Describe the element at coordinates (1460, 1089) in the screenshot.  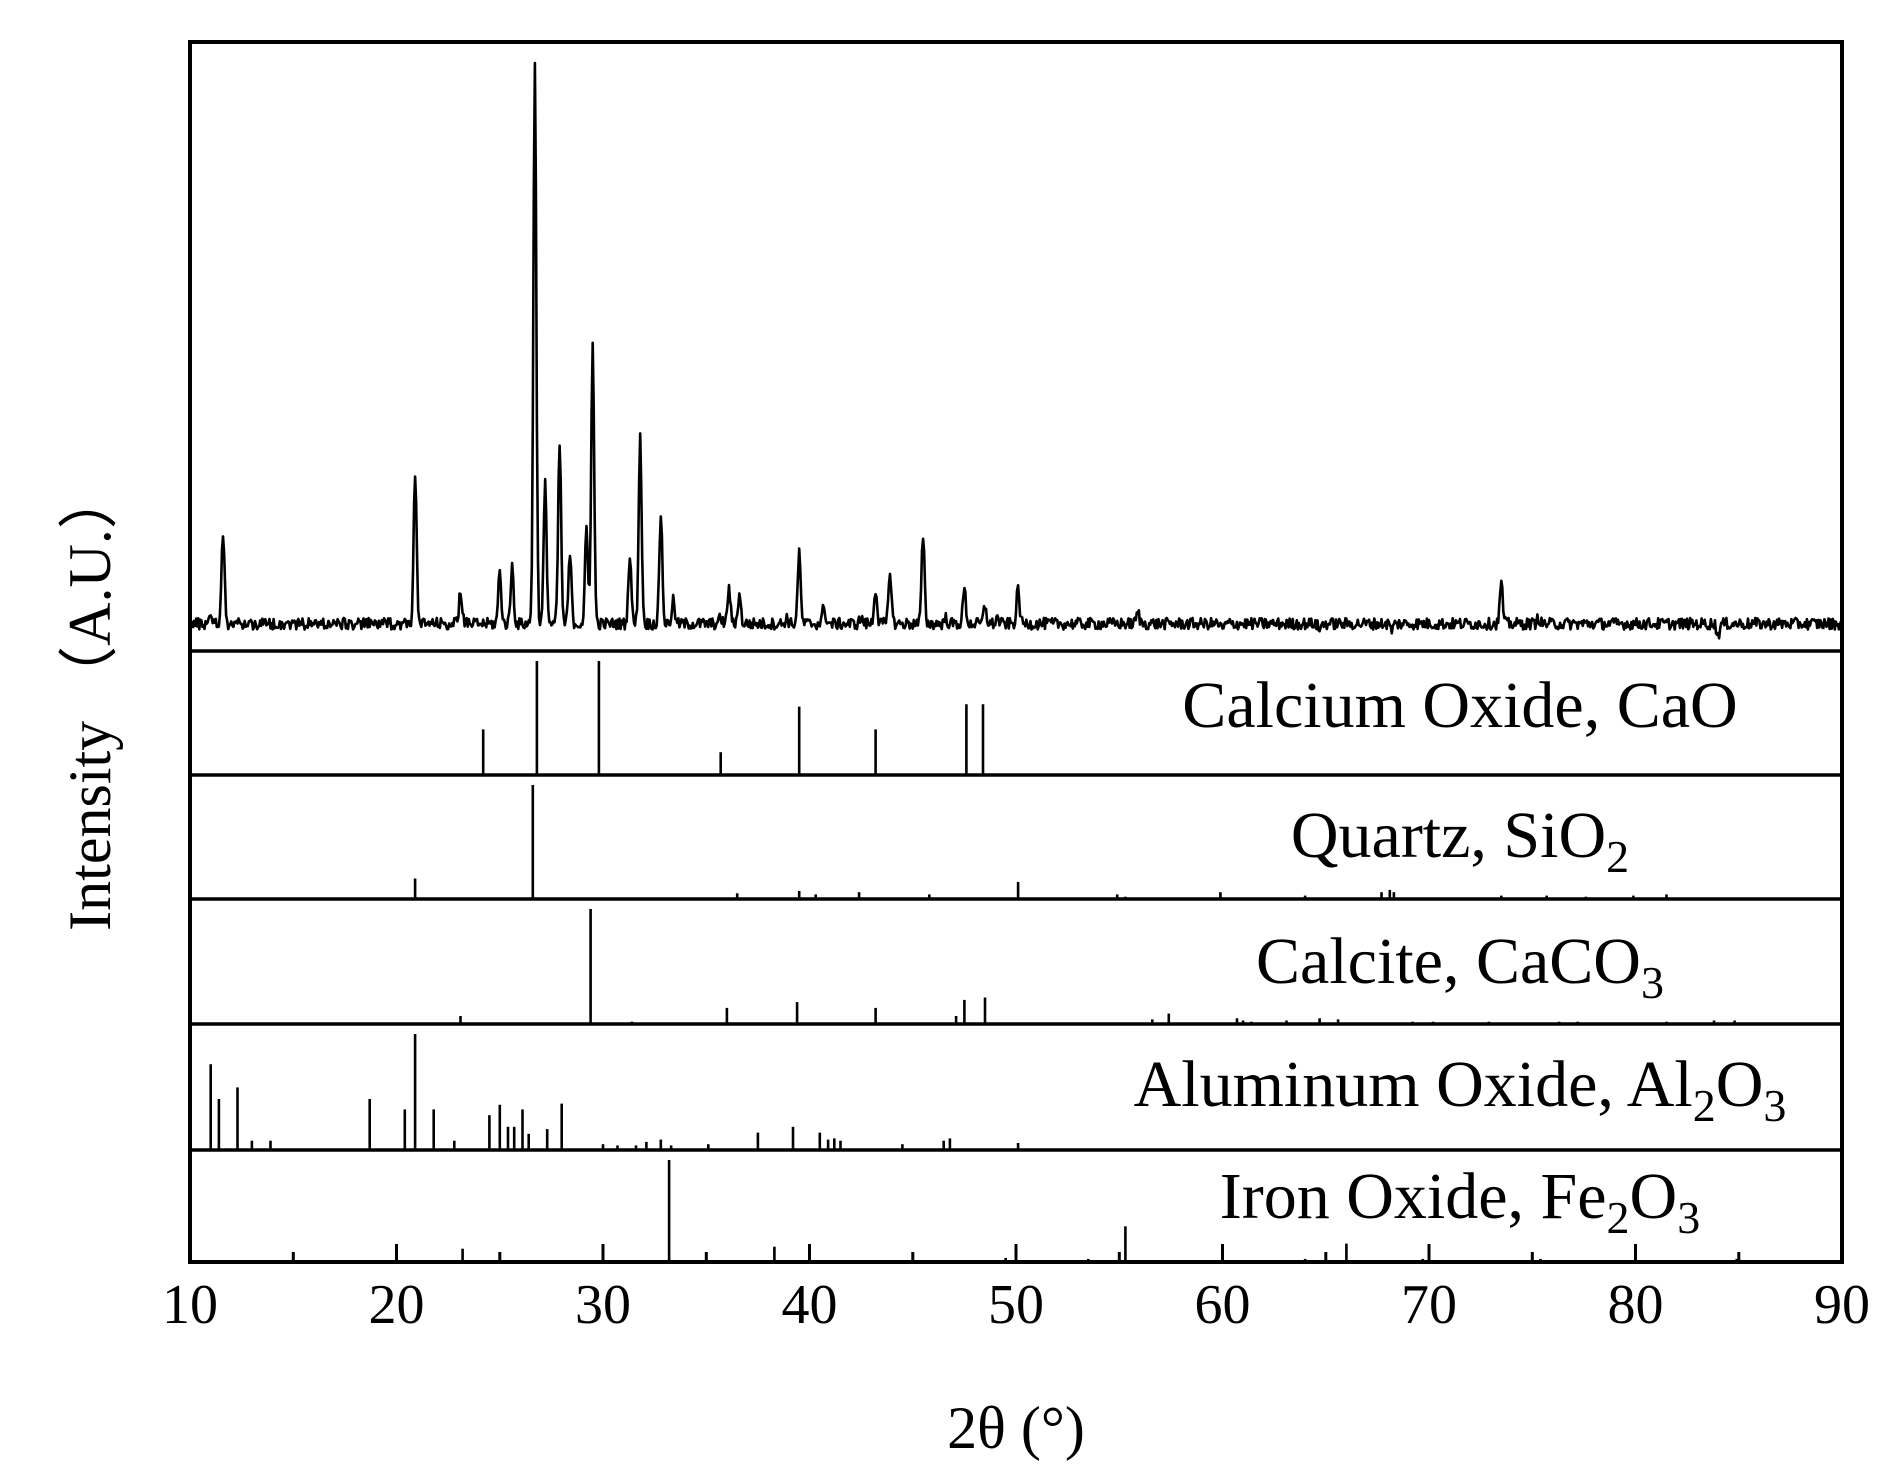
I see `reference-pattern-label: Aluminum Oxide, Al2O3` at that location.